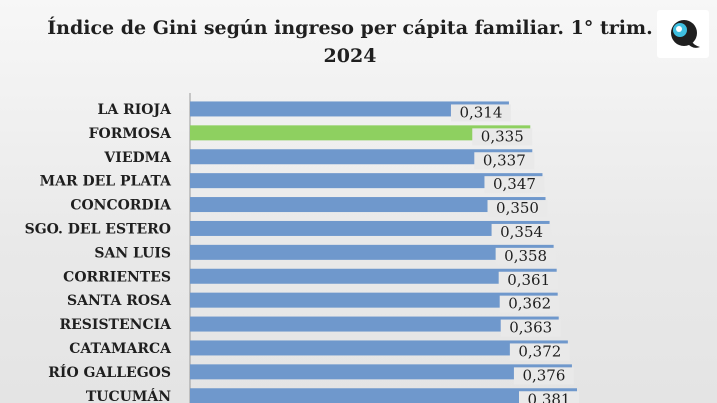 The width and height of the screenshot is (717, 403). What do you see at coordinates (98, 229) in the screenshot?
I see `category-label: SGO. DEL ESTERO` at bounding box center [98, 229].